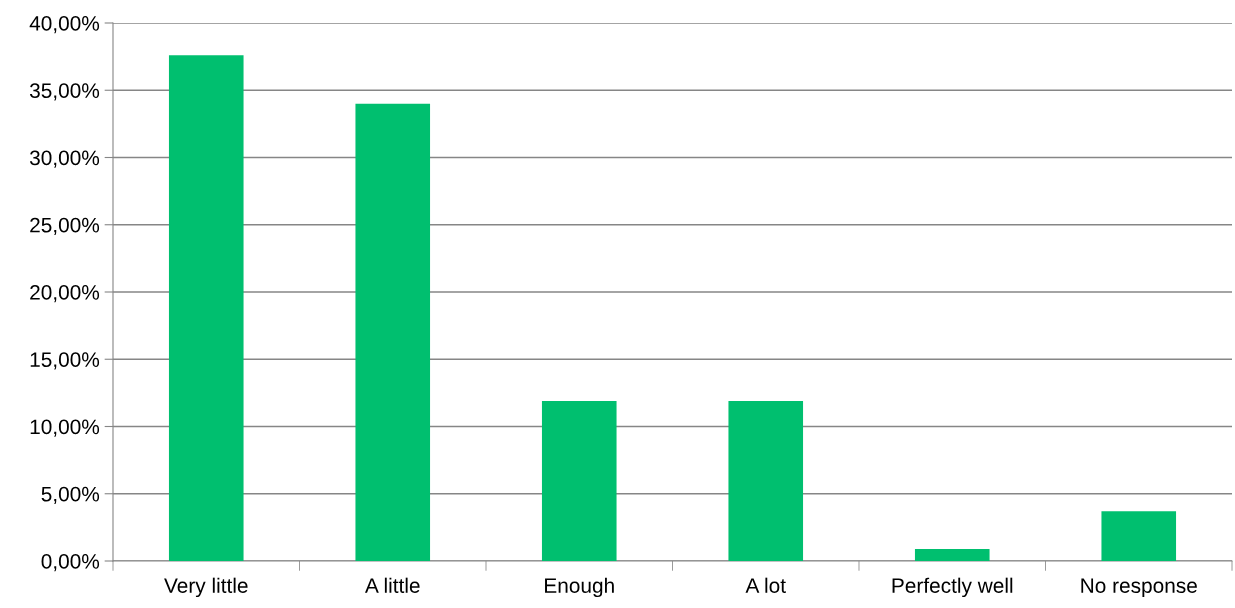 This screenshot has height=608, width=1235. What do you see at coordinates (206, 587) in the screenshot?
I see `x-tick-label: Very little` at bounding box center [206, 587].